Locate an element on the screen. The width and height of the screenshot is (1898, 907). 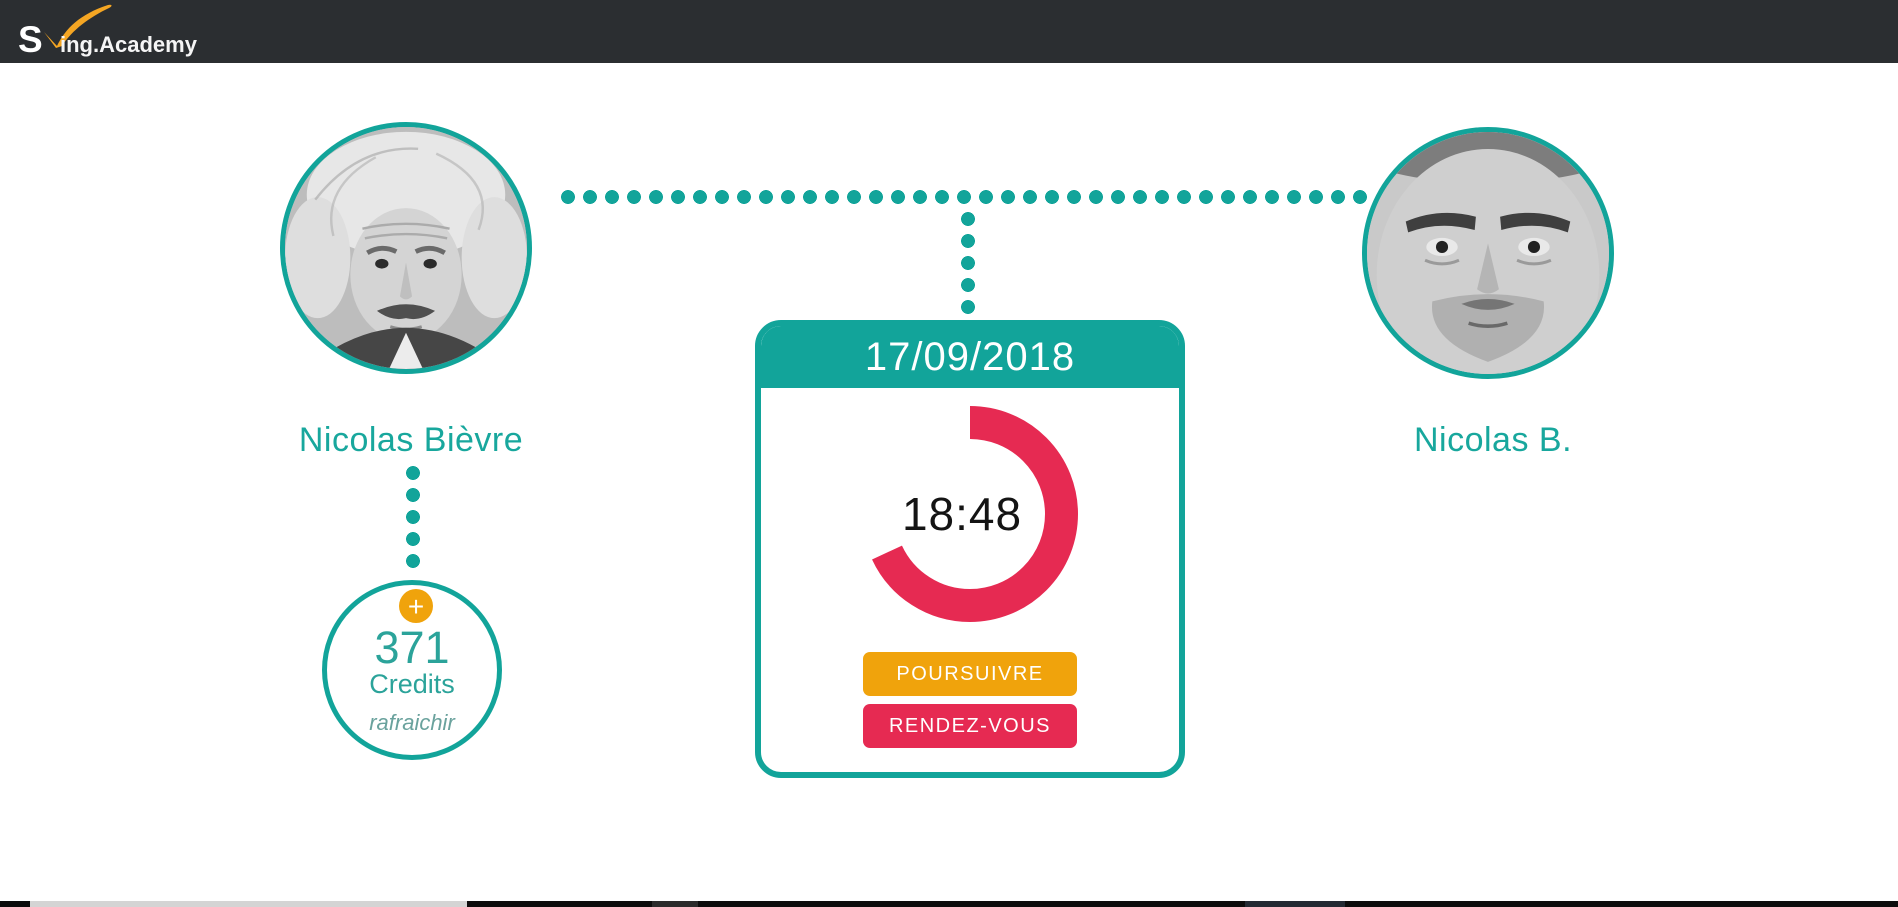
einstein-portrait-image is located at coordinates (406, 248).